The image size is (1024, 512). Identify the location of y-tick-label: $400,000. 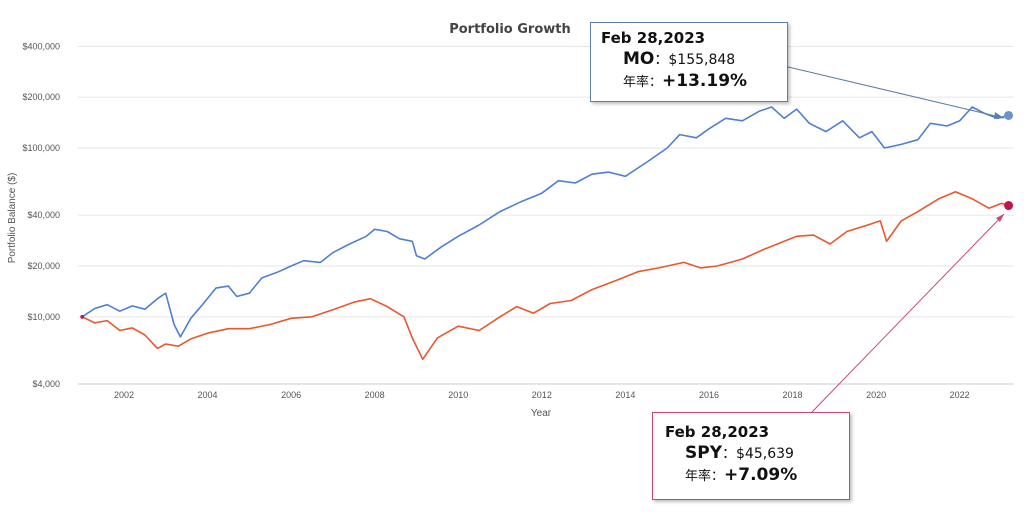
(41, 46).